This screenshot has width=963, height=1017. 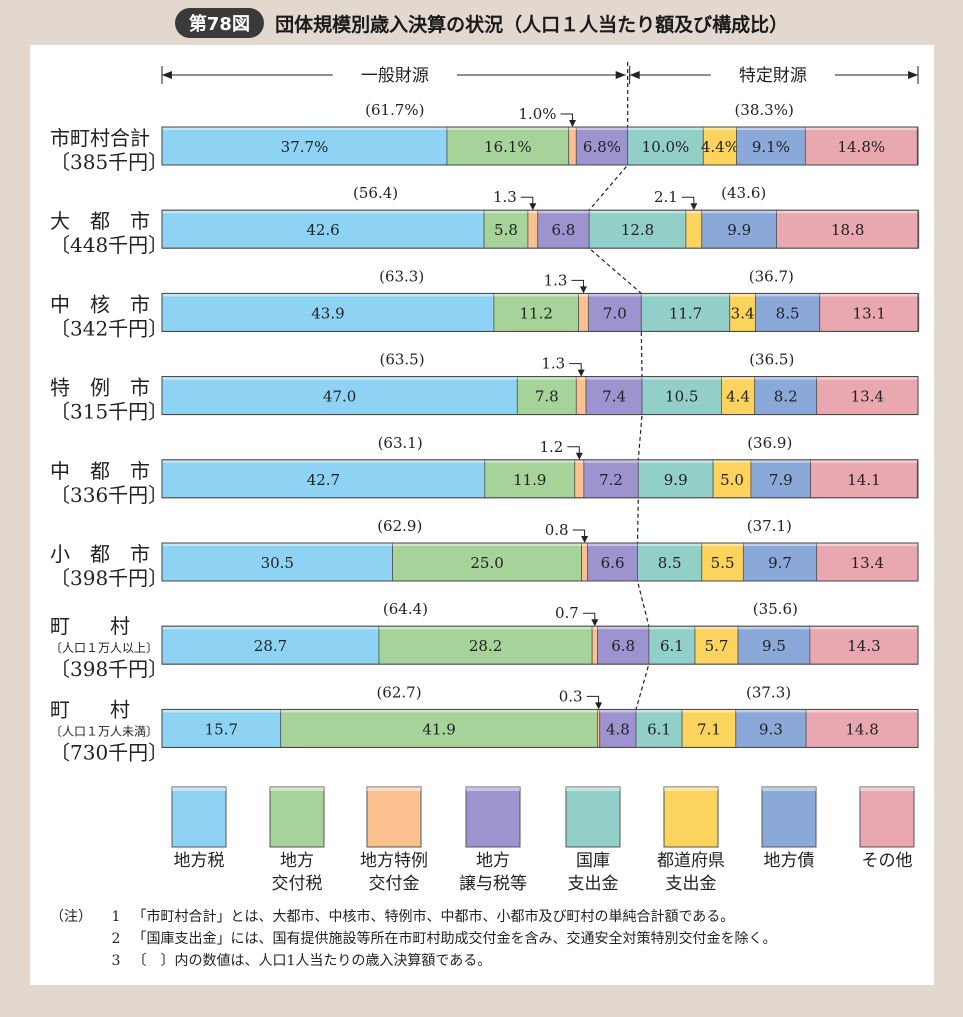 I want to click on bar-value-label: 13.1, so click(x=869, y=313).